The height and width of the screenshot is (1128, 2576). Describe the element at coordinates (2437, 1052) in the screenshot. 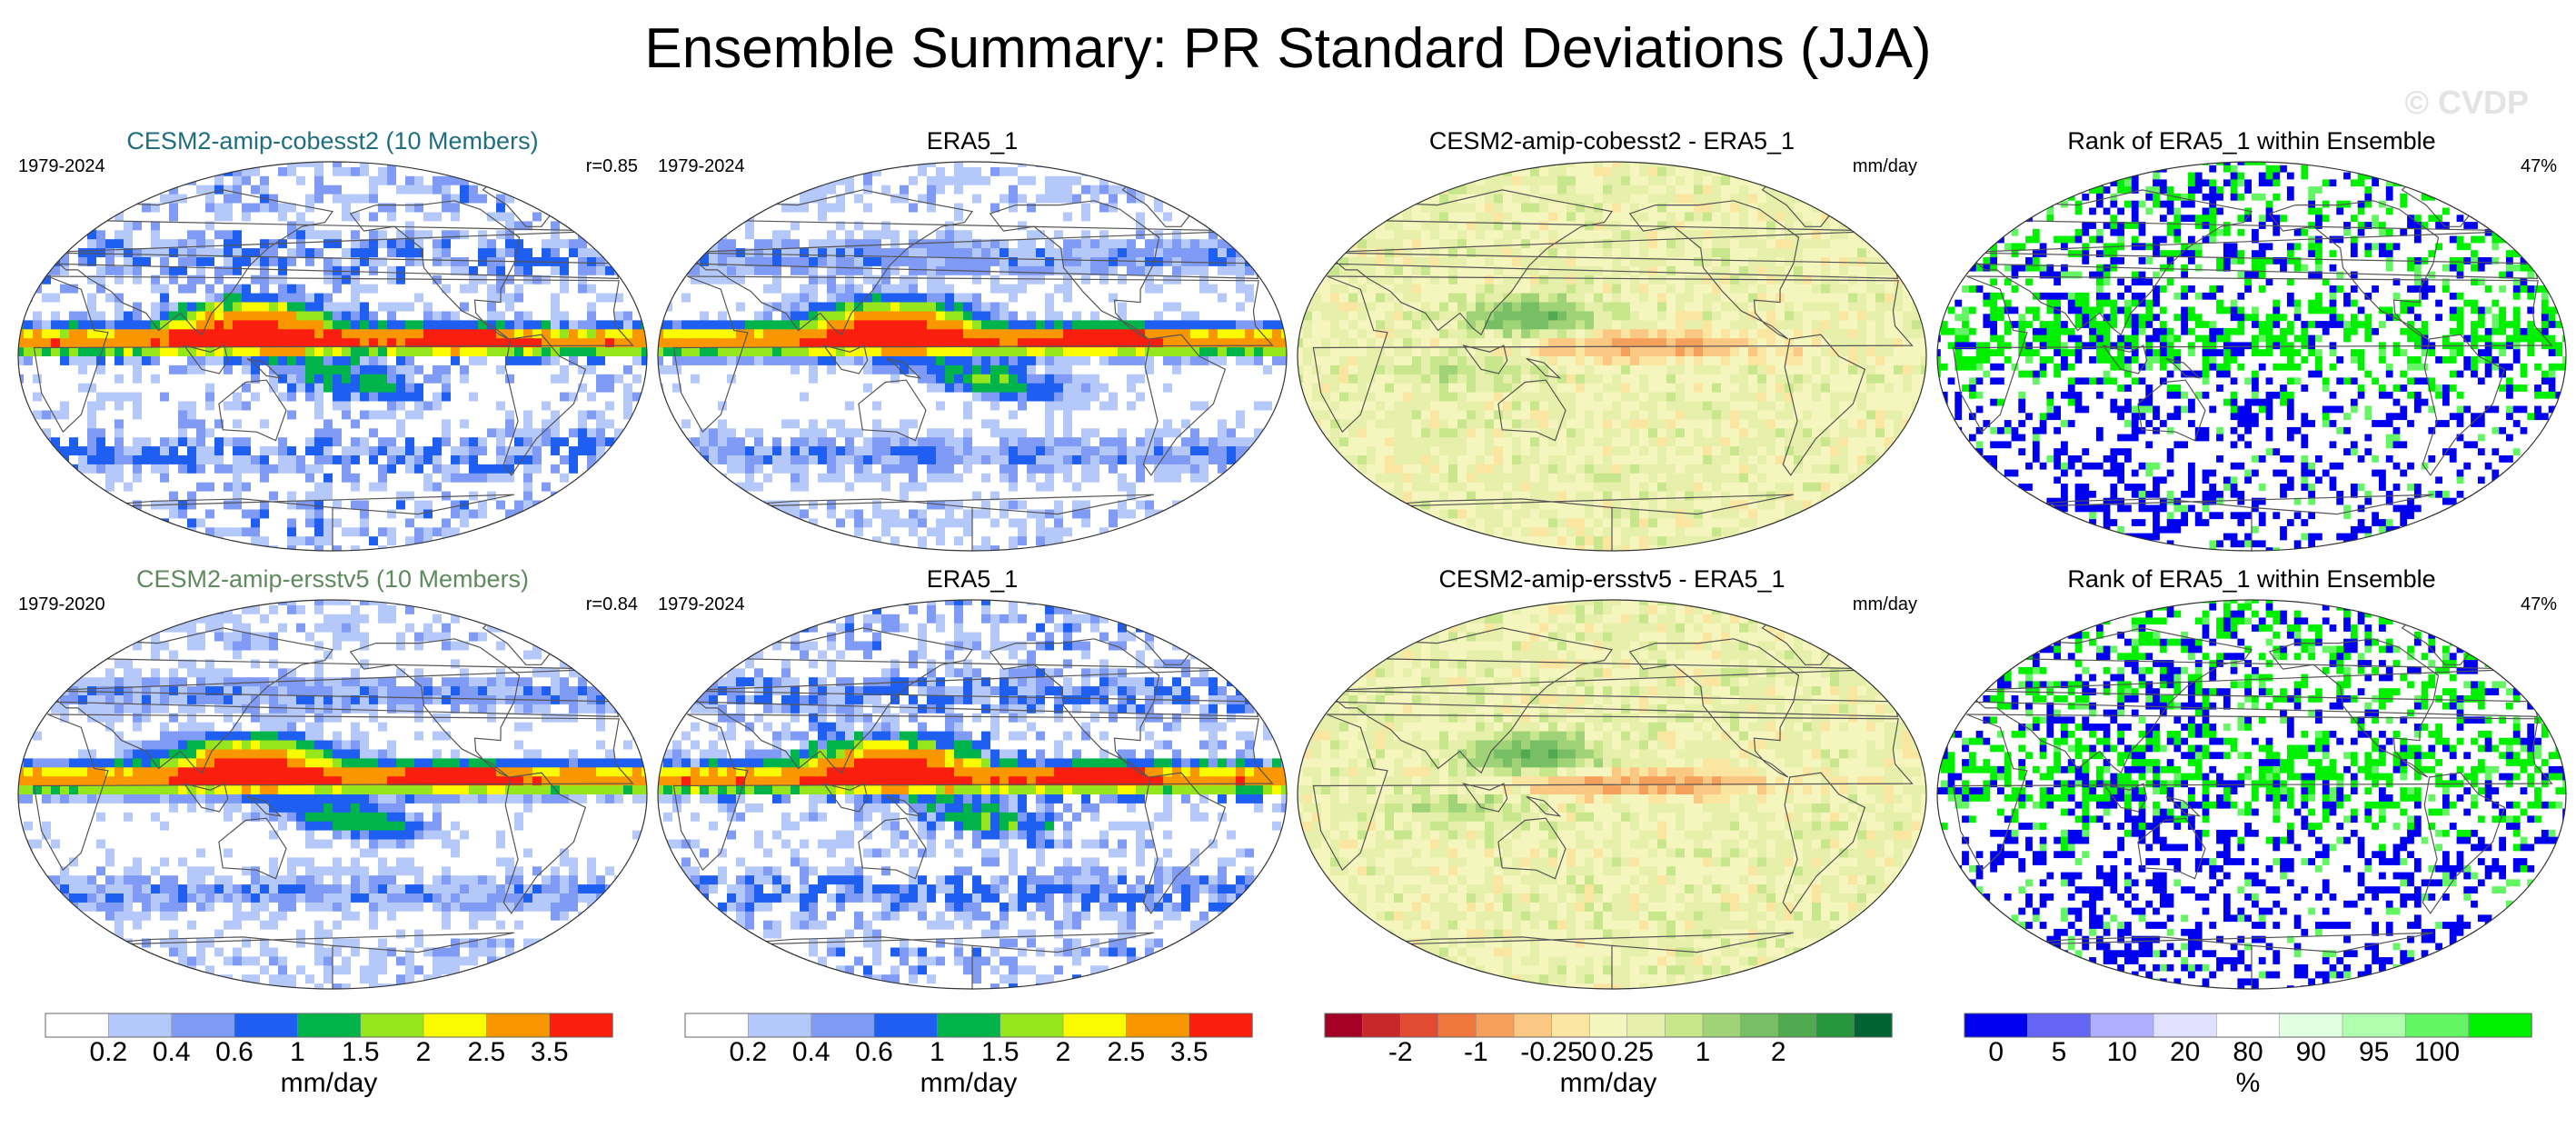

I see `colorbar-tick-label: 100` at that location.